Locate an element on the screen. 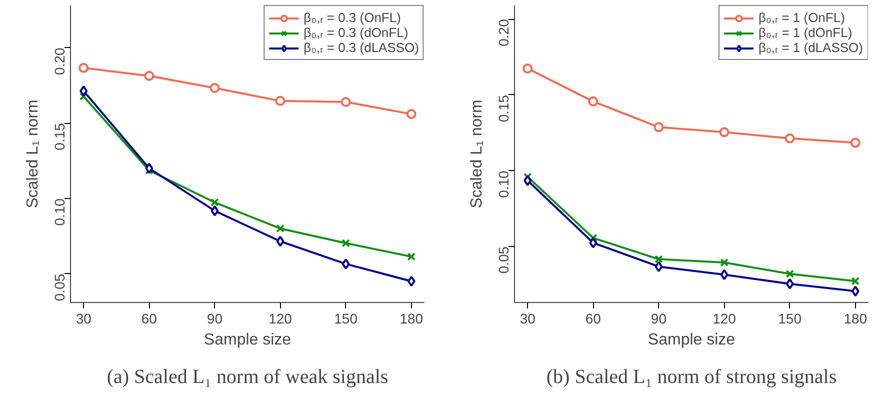 The image size is (888, 402). legend-label: β₀,ᵣ = 1 (dLASSO) is located at coordinates (810, 47).